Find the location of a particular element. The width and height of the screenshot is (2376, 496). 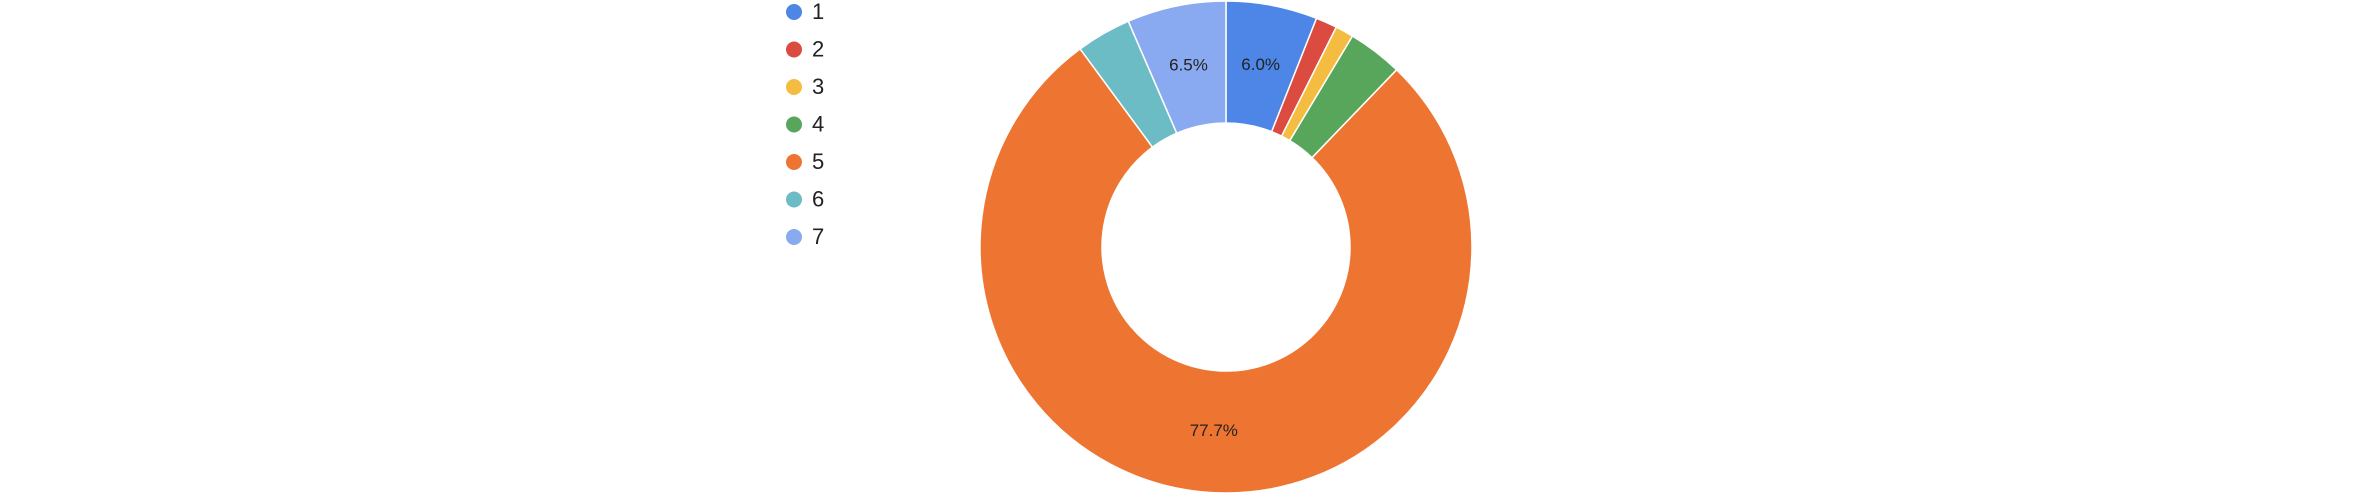

legend-label: 7 is located at coordinates (818, 236).